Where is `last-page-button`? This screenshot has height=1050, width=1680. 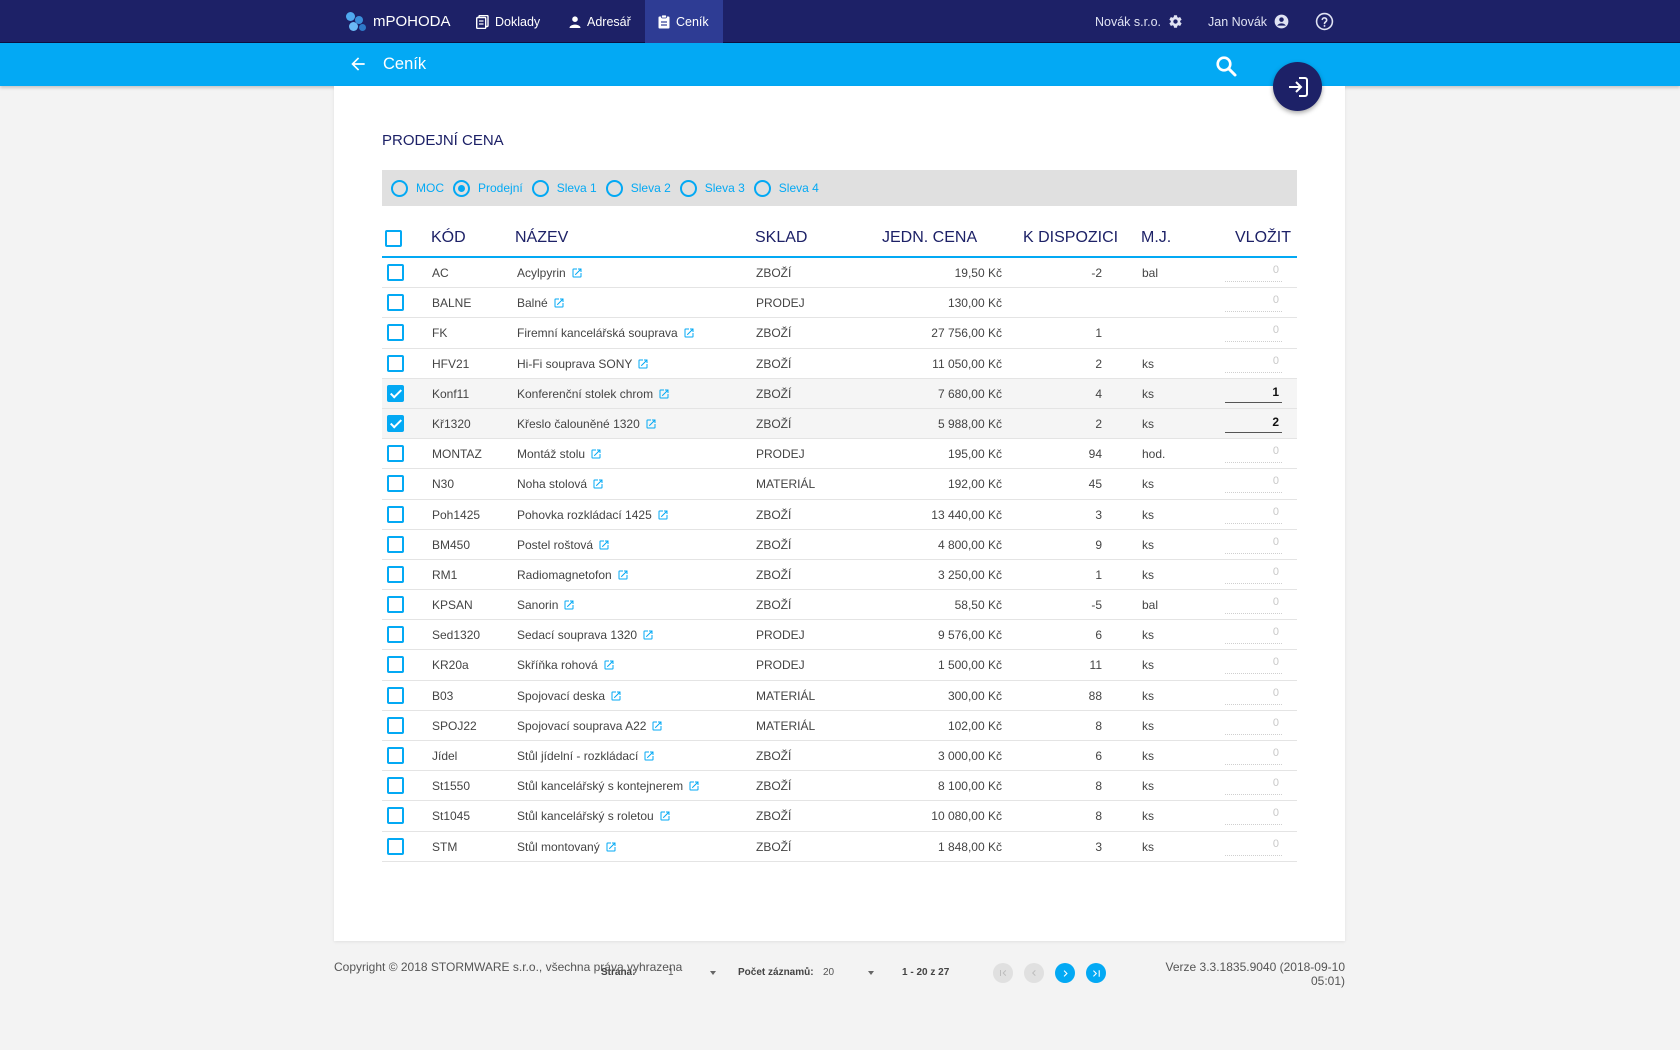 last-page-button is located at coordinates (1096, 973).